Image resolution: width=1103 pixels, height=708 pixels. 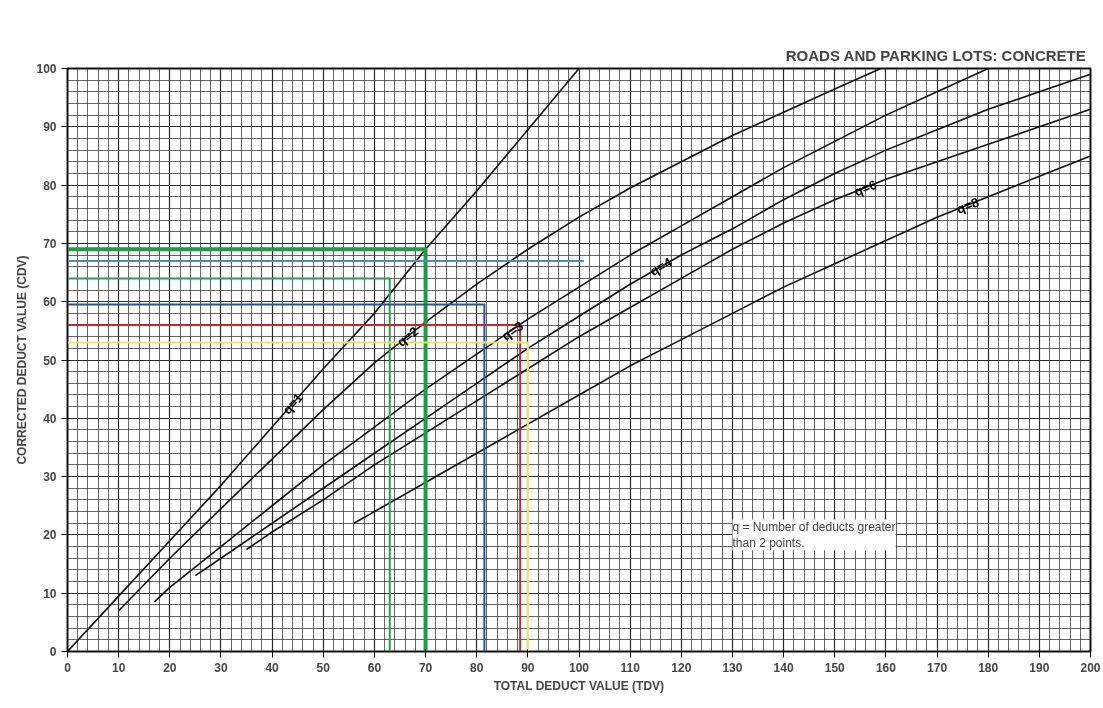 I want to click on annotation: q=1, so click(x=292, y=404).